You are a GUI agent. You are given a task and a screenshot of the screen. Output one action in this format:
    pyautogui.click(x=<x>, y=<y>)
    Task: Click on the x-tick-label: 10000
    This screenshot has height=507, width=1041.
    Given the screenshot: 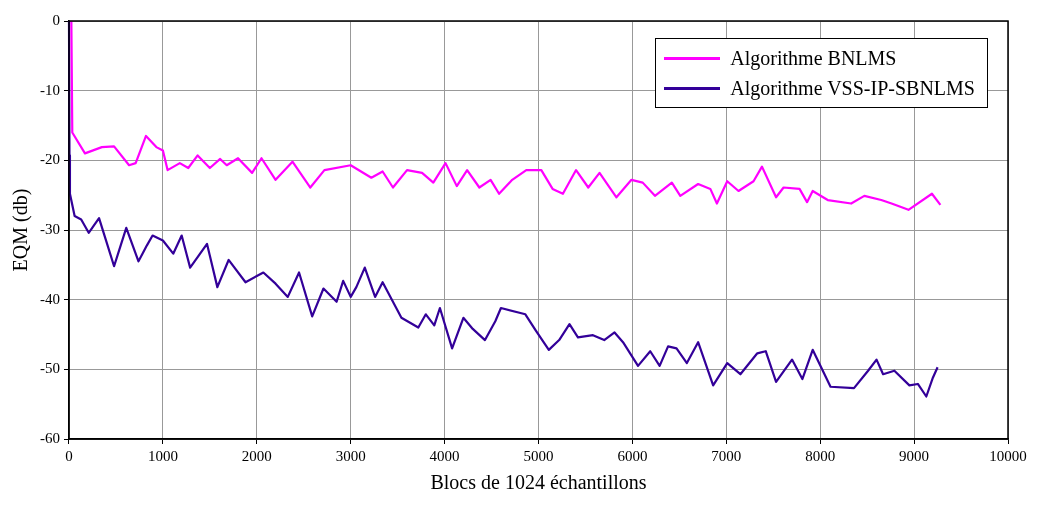 What is the action you would take?
    pyautogui.click(x=1008, y=455)
    